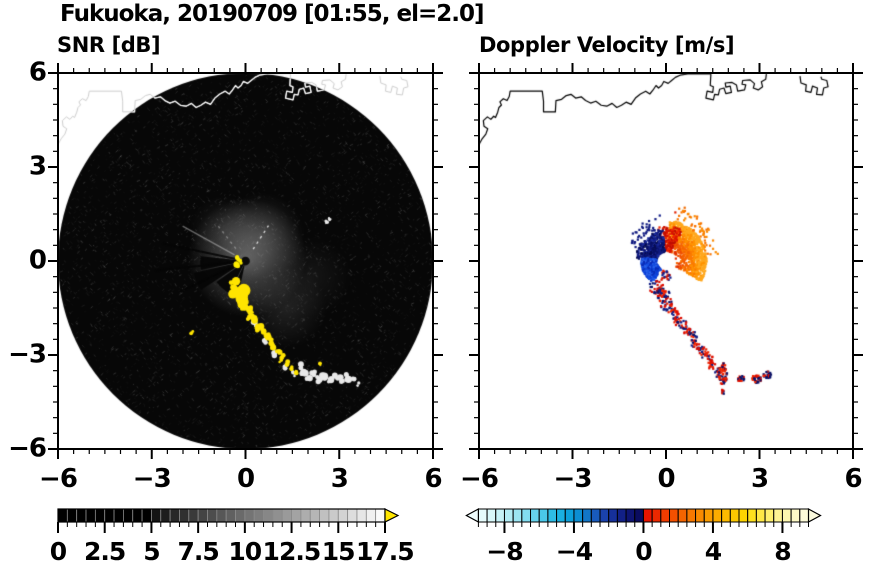  Describe the element at coordinates (58, 551) in the screenshot. I see `snr-colorbar-label: 0` at that location.